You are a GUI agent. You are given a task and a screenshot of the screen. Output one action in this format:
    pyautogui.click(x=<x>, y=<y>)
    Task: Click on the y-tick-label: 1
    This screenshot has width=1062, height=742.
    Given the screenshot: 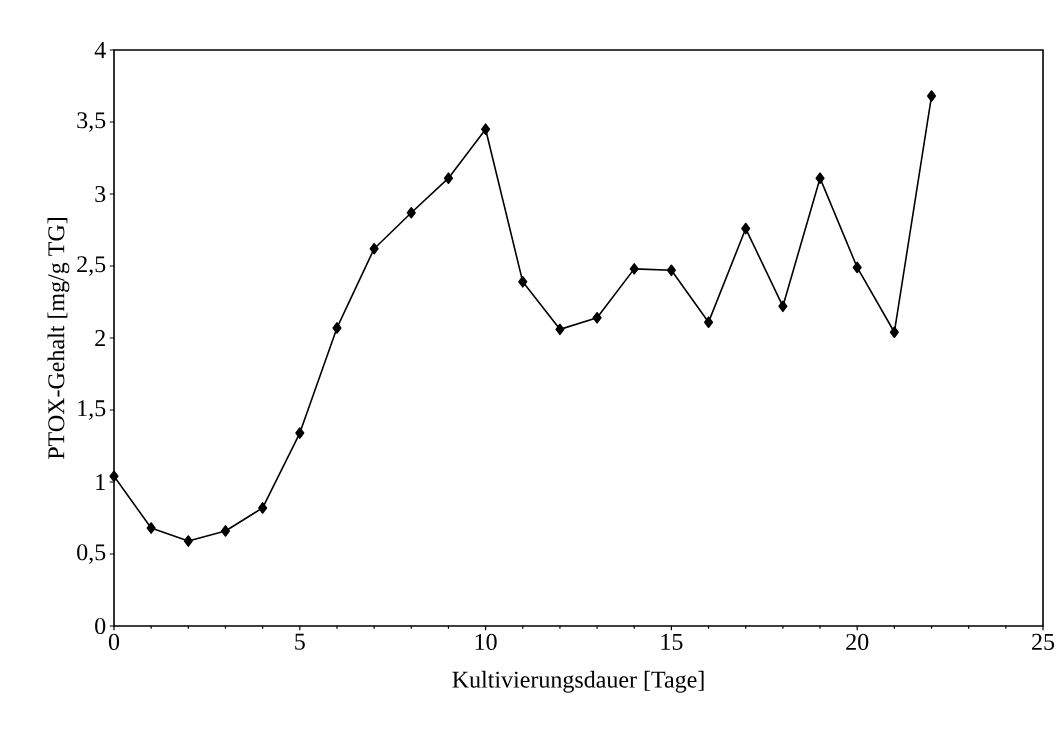 What is the action you would take?
    pyautogui.click(x=100, y=482)
    